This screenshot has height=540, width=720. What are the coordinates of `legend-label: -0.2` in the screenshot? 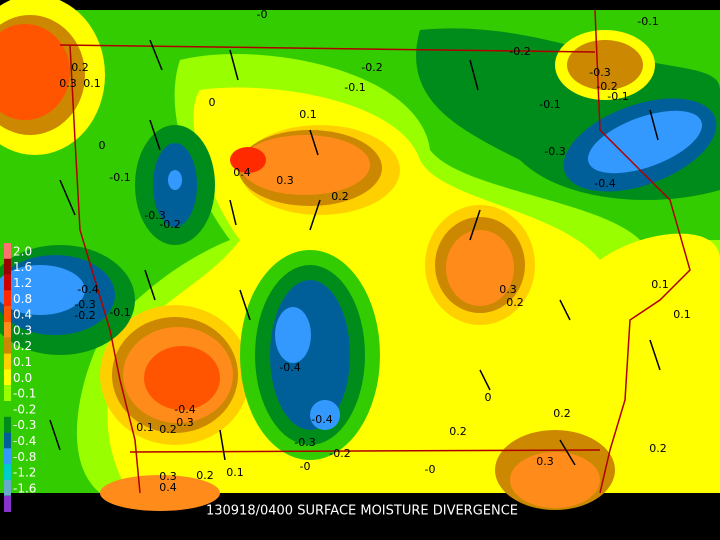 It's located at (24, 409).